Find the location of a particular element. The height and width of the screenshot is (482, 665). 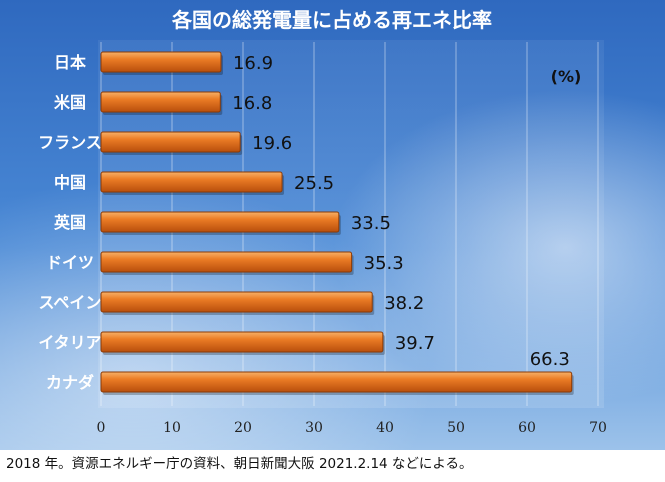

value-label: 38.2 is located at coordinates (404, 303).